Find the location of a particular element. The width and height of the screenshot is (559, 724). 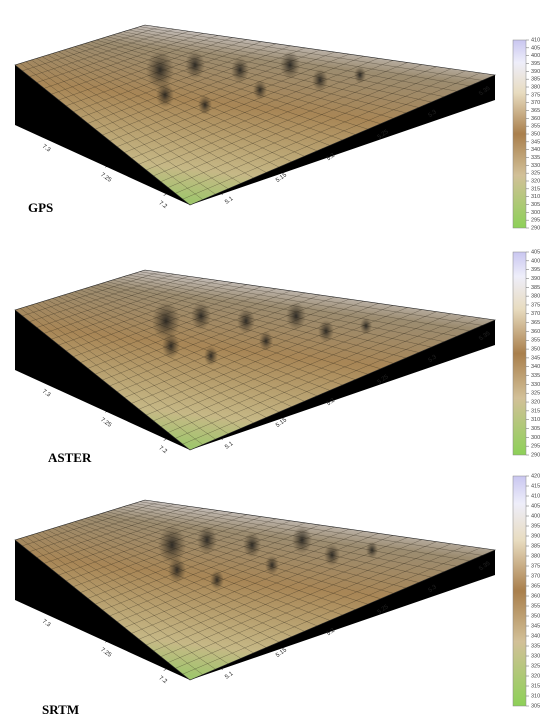

colorbar-tick-label: 410 is located at coordinates (535, 496).